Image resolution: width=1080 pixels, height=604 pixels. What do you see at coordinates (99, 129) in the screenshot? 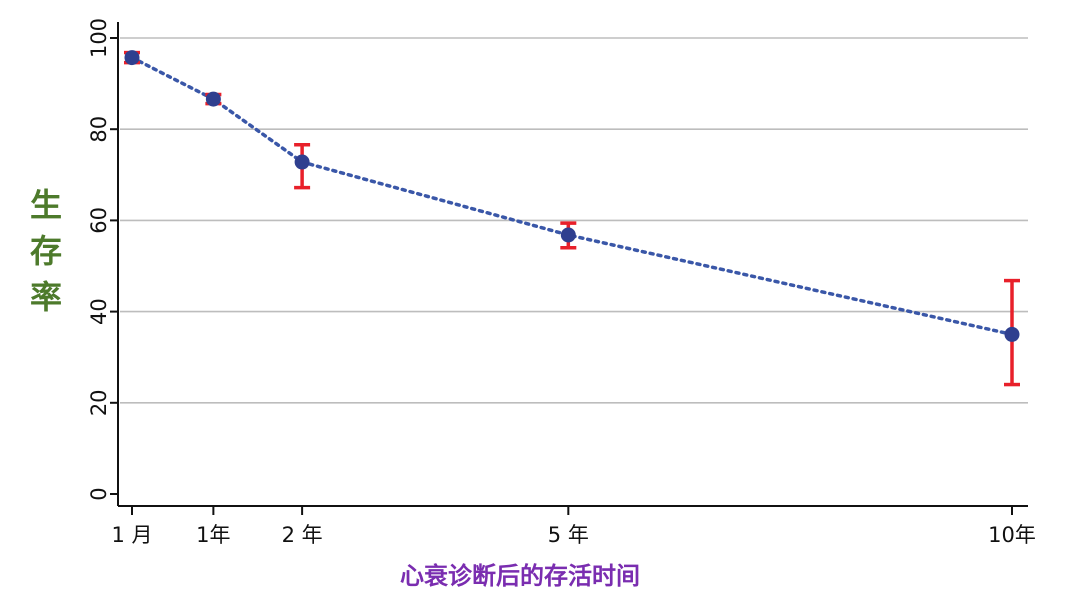
I see `y-tick-label: 80` at bounding box center [99, 129].